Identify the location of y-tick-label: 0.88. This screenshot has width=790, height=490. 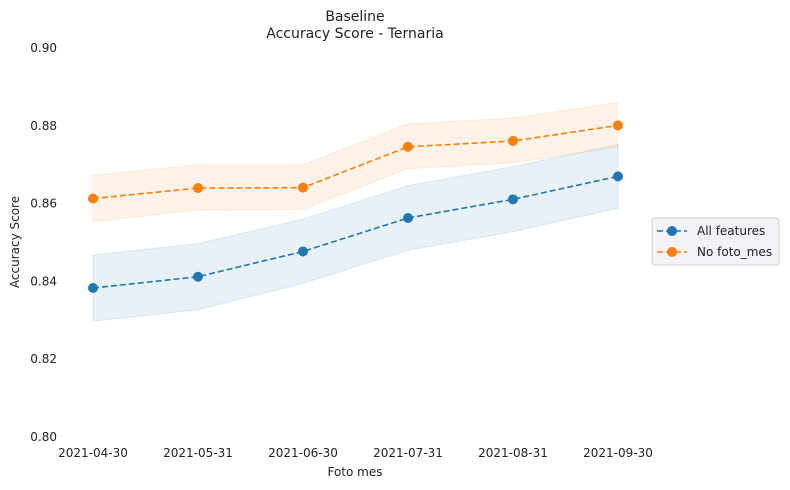
(43, 126).